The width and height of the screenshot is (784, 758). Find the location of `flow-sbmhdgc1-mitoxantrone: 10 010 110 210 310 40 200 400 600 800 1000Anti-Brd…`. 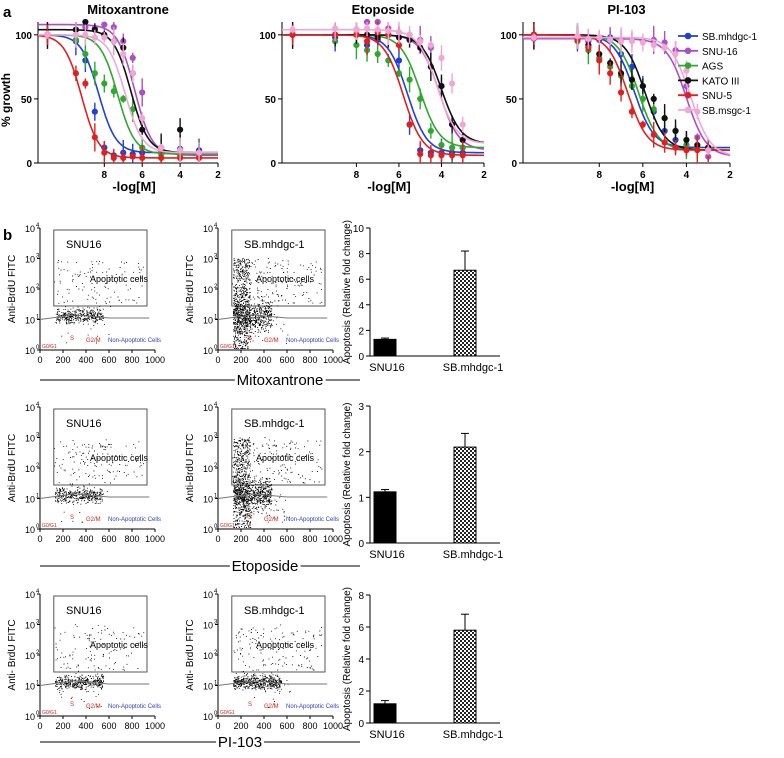

flow-sbmhdgc1-mitoxantrone: 10 010 110 210 310 40 200 400 600 800 1000Anti-Brd… is located at coordinates (264, 294).